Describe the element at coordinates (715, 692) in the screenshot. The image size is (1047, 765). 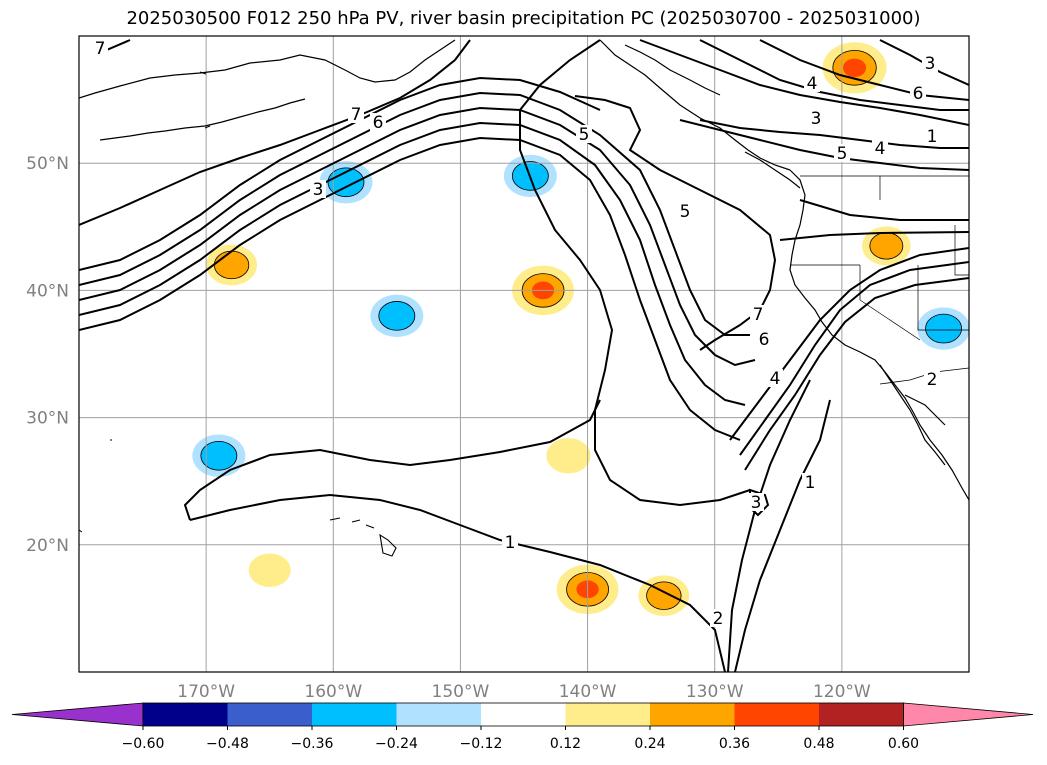
I see `lon-tick-label: 130°W` at that location.